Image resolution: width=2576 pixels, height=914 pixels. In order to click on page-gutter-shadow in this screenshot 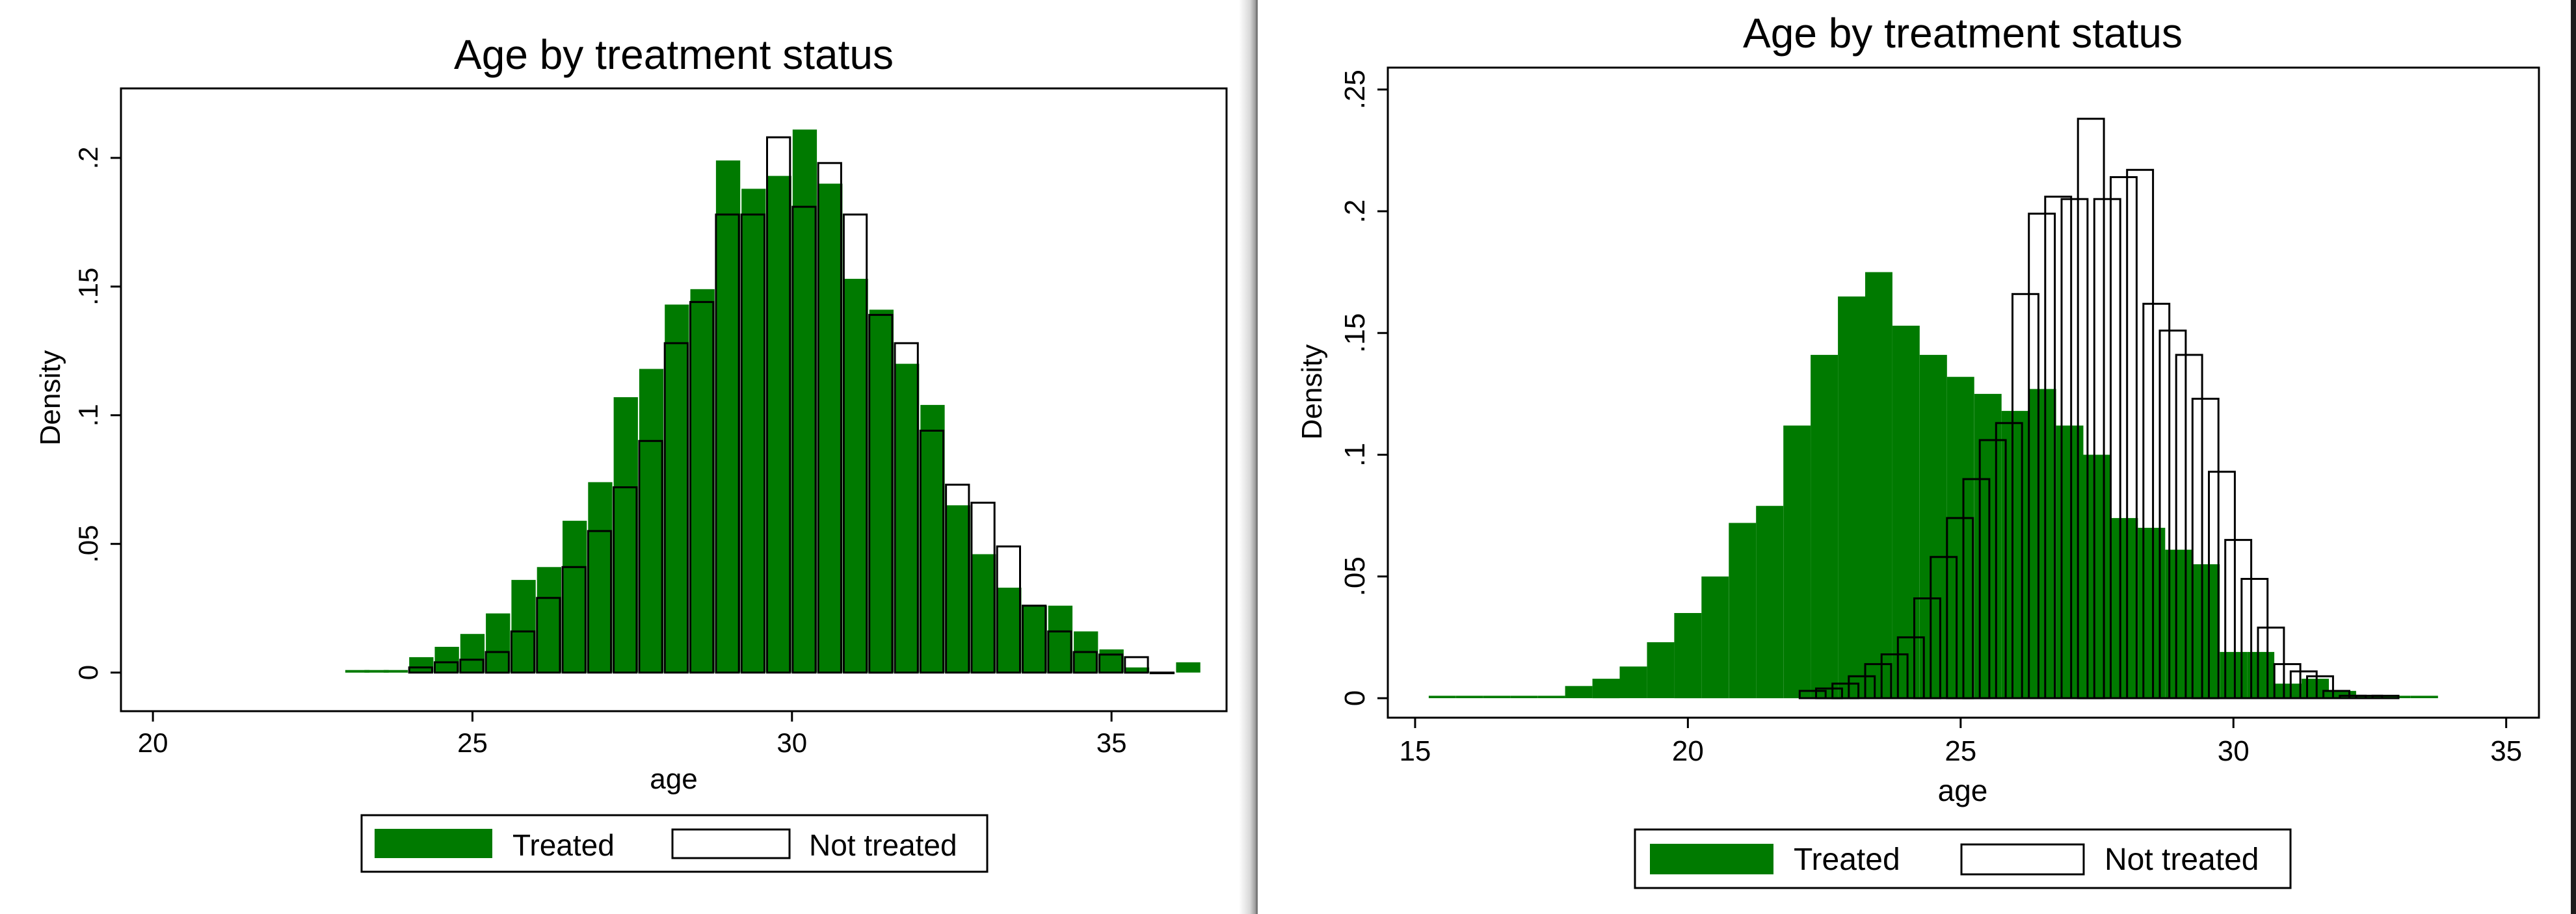, I will do `click(1248, 457)`.